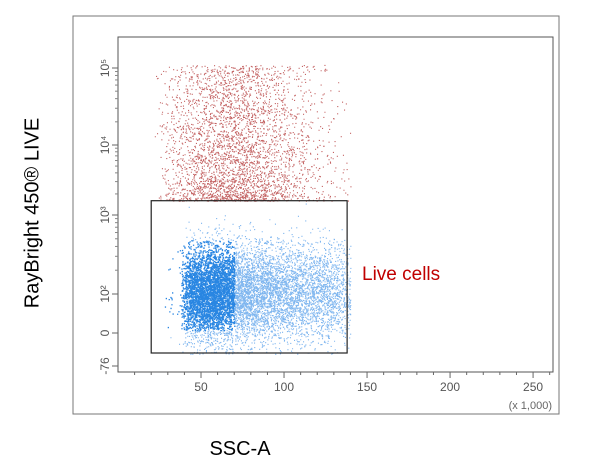 Image resolution: width=593 pixels, height=472 pixels. I want to click on x-tick-label: 50, so click(201, 387).